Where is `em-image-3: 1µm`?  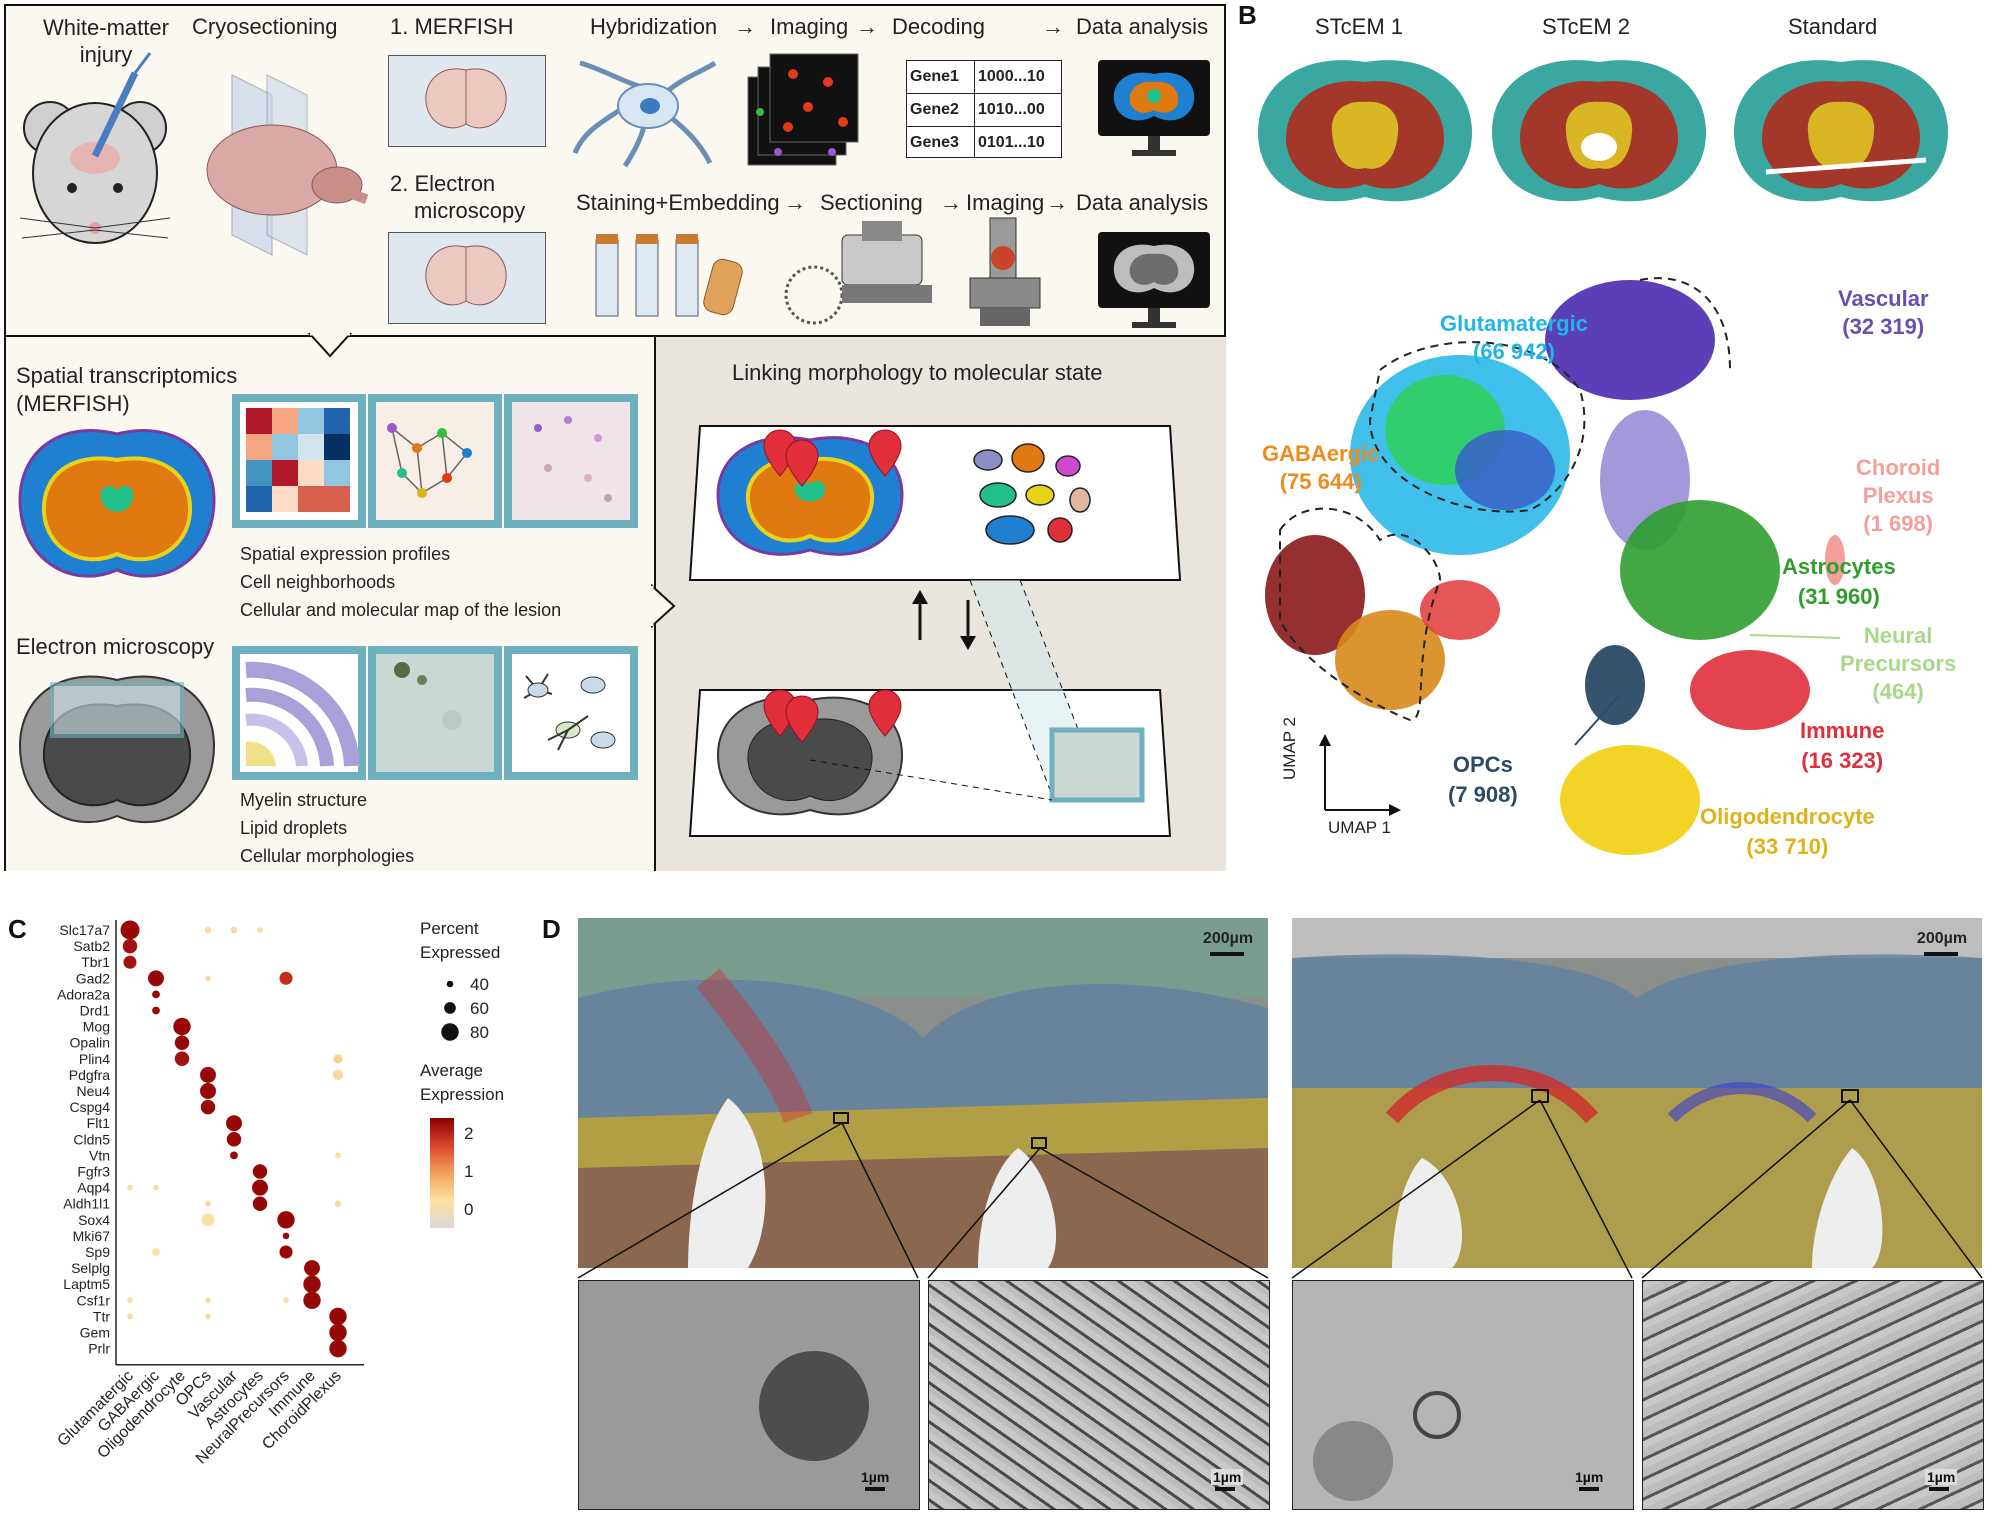
em-image-3: 1µm is located at coordinates (1463, 1395).